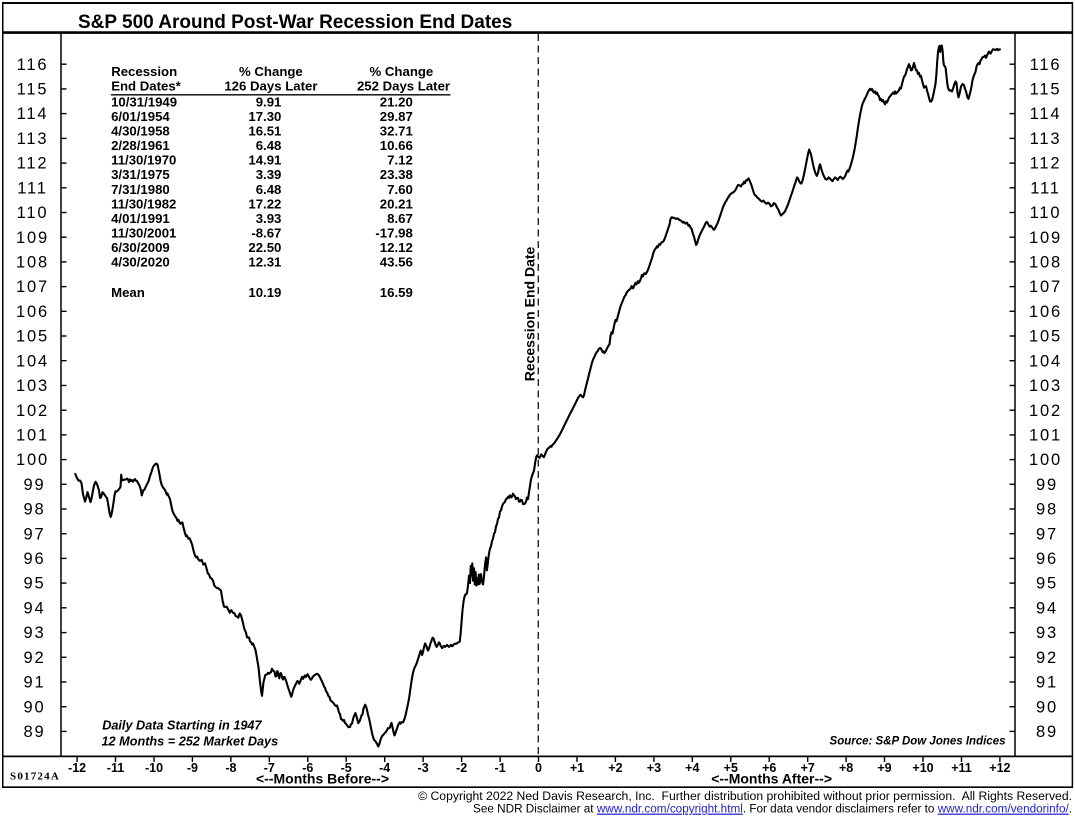 The height and width of the screenshot is (821, 1075). Describe the element at coordinates (128, 292) in the screenshot. I see `svg-text: Mean` at that location.